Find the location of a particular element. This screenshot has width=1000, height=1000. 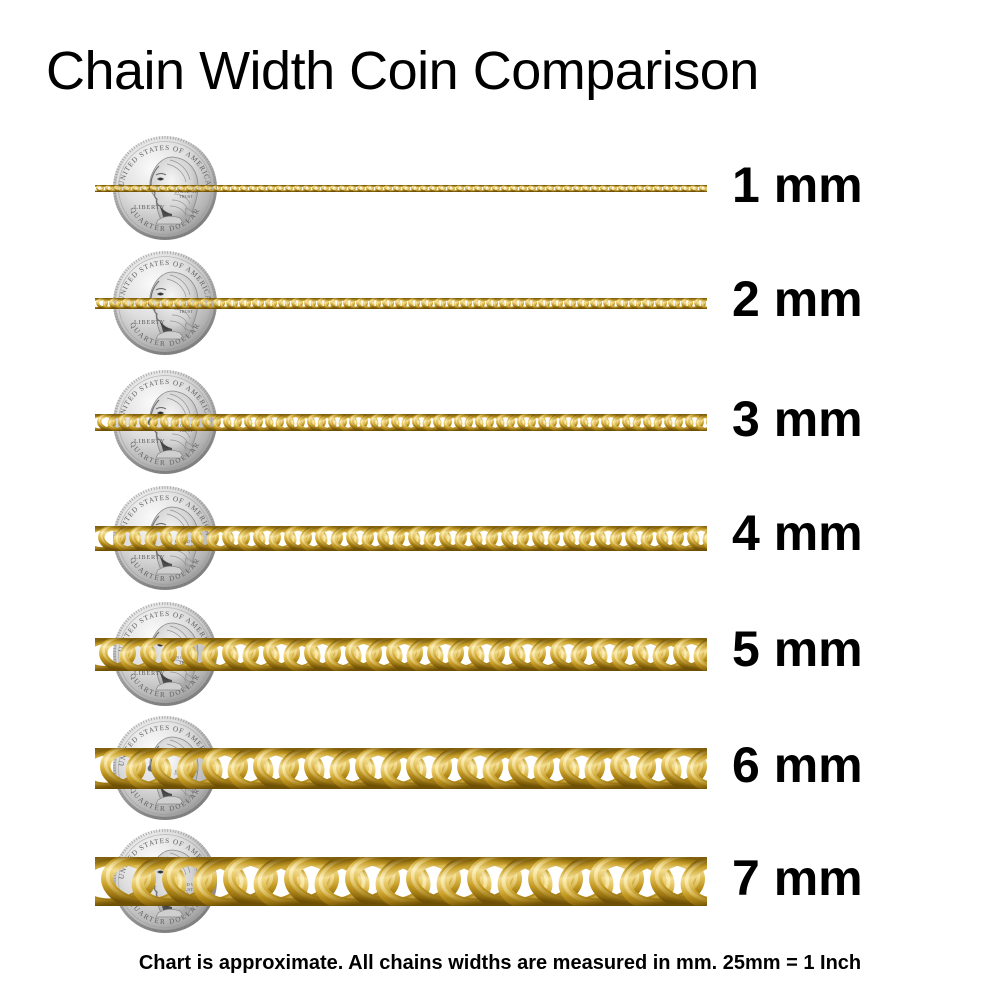

page-title: Chain Width Coin Comparison is located at coordinates (402, 71).